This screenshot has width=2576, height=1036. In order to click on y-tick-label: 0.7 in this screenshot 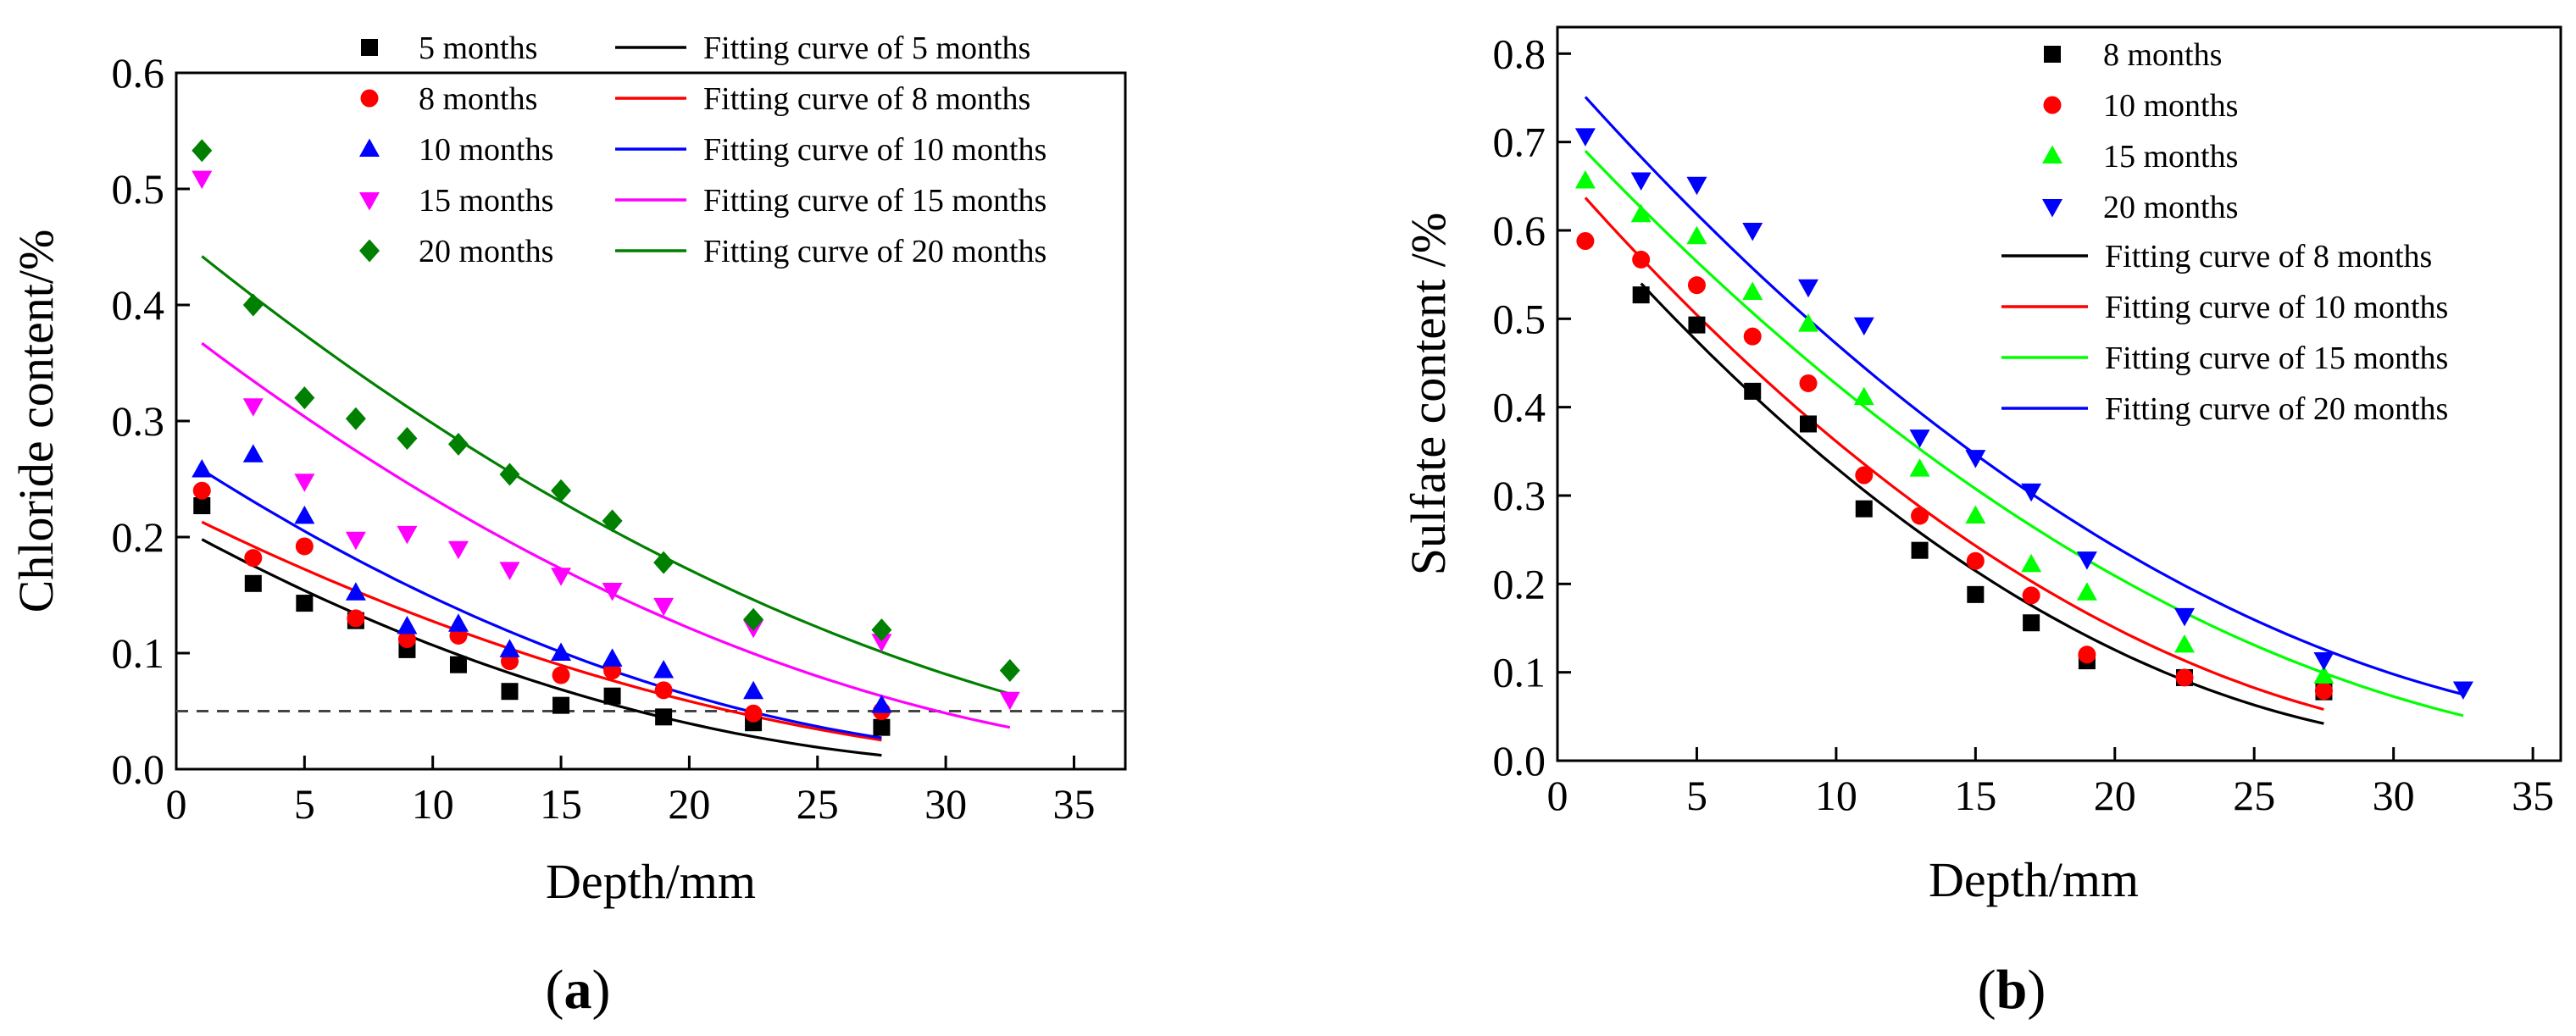, I will do `click(1519, 142)`.